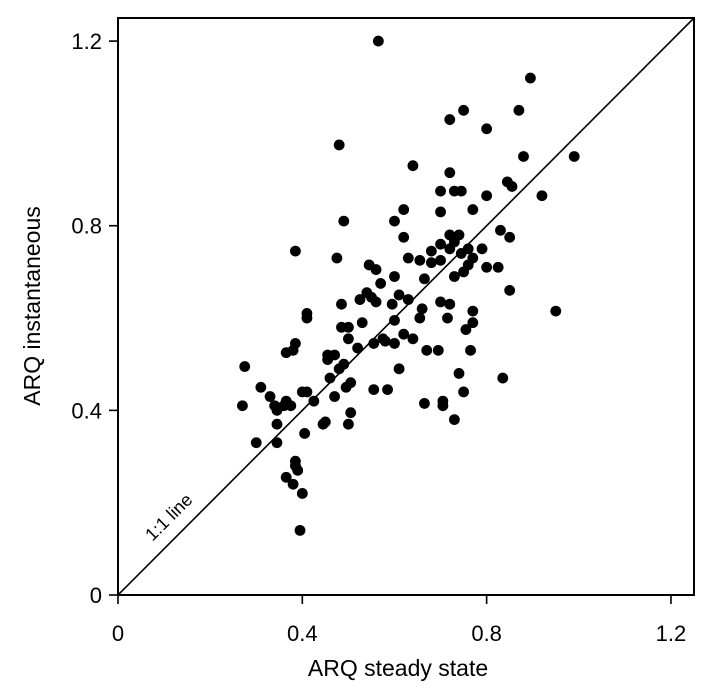  I want to click on y-axis-label: ARQ instantaneous, so click(32, 305).